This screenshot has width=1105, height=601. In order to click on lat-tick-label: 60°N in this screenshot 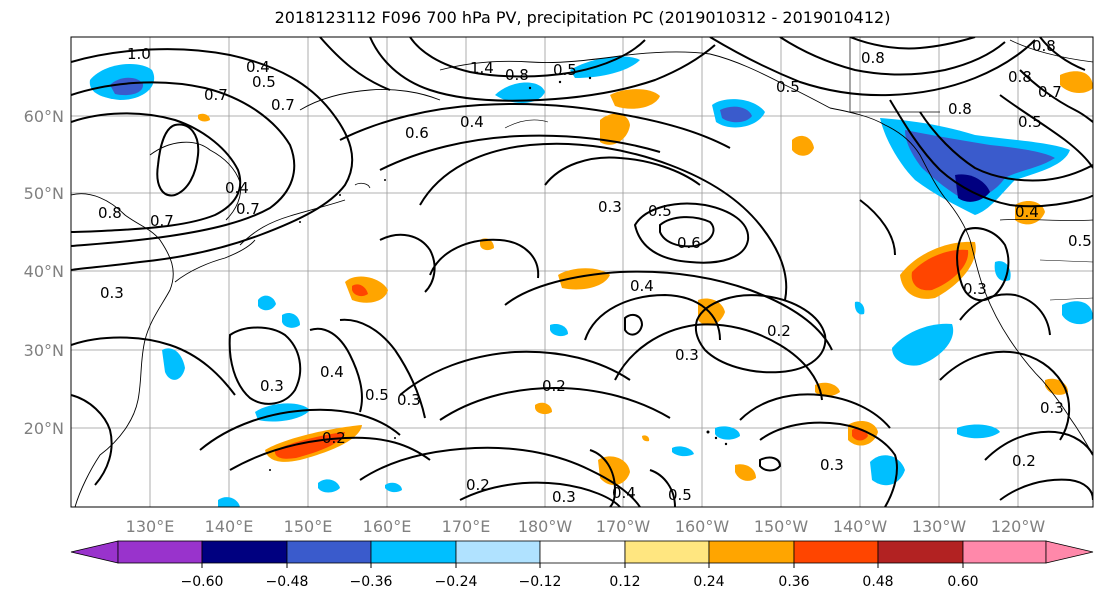, I will do `click(44, 116)`.